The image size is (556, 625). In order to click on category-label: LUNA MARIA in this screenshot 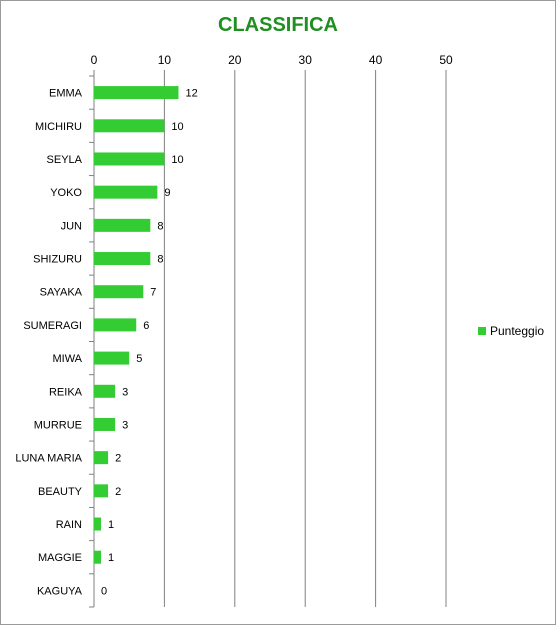, I will do `click(48, 459)`.